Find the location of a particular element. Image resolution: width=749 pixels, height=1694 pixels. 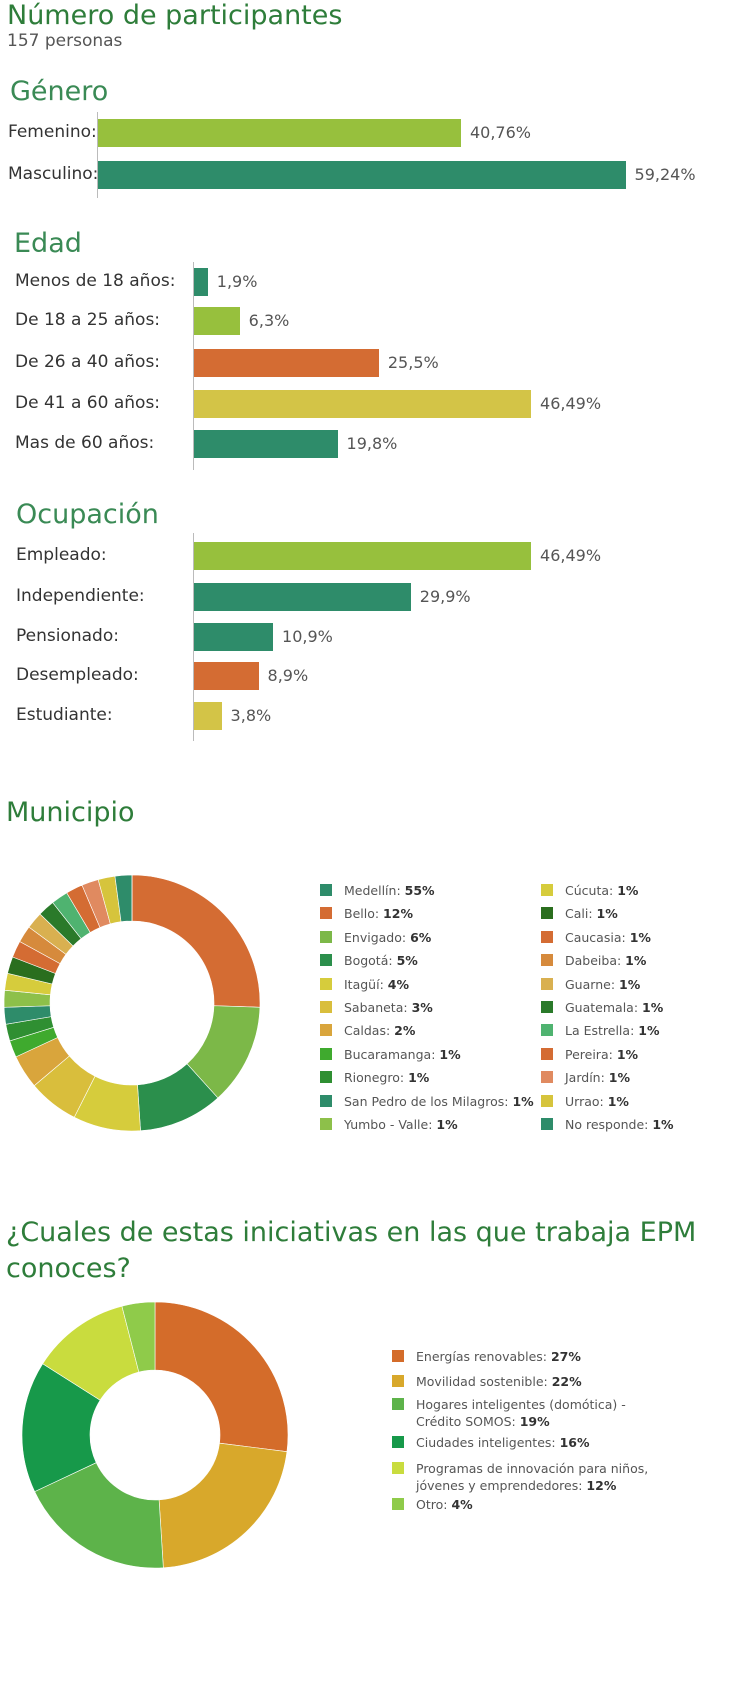

iniciativas-legend-item: Movilidad sostenible: 22% is located at coordinates (487, 1381).